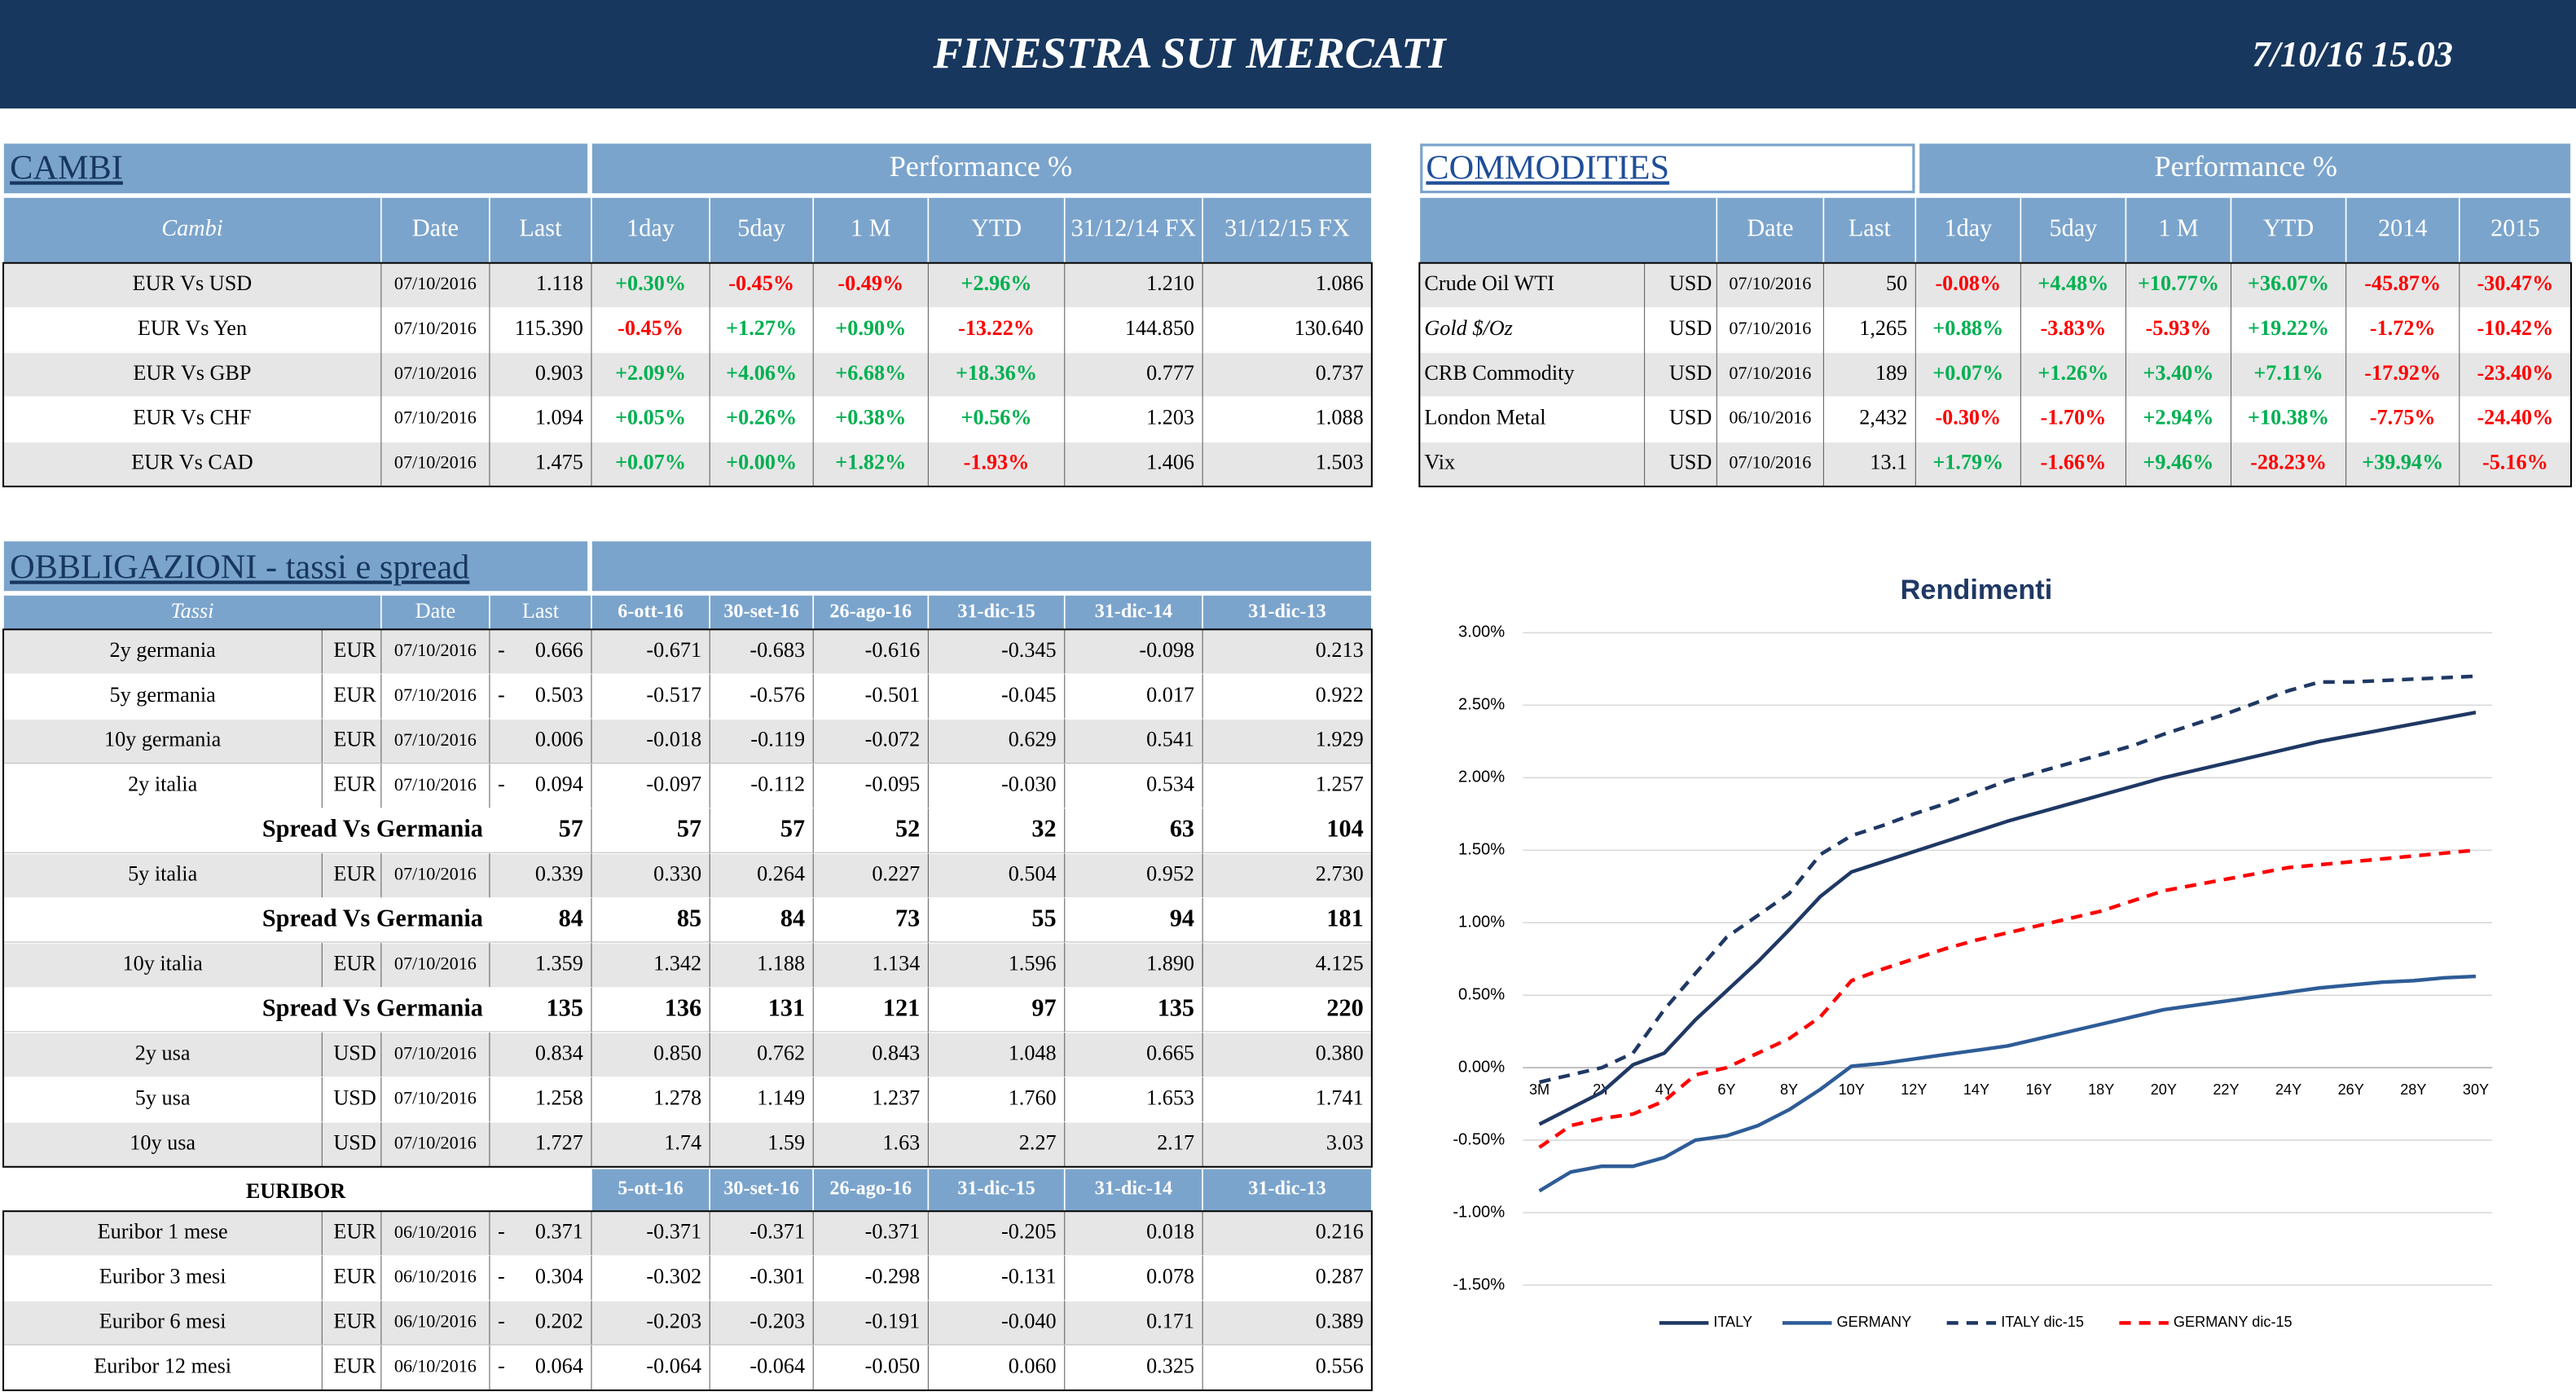  What do you see at coordinates (1340, 1097) in the screenshot?
I see `cell-text: 1.741` at bounding box center [1340, 1097].